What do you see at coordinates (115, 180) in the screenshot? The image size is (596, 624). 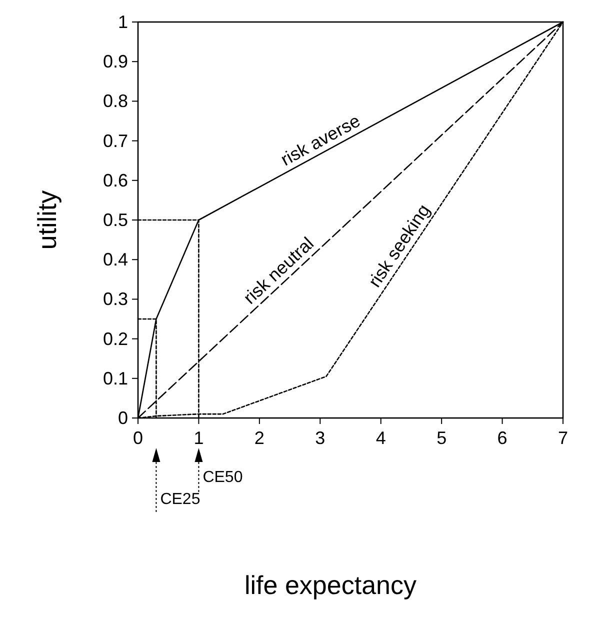 I see `y-tick-label: 0.6` at bounding box center [115, 180].